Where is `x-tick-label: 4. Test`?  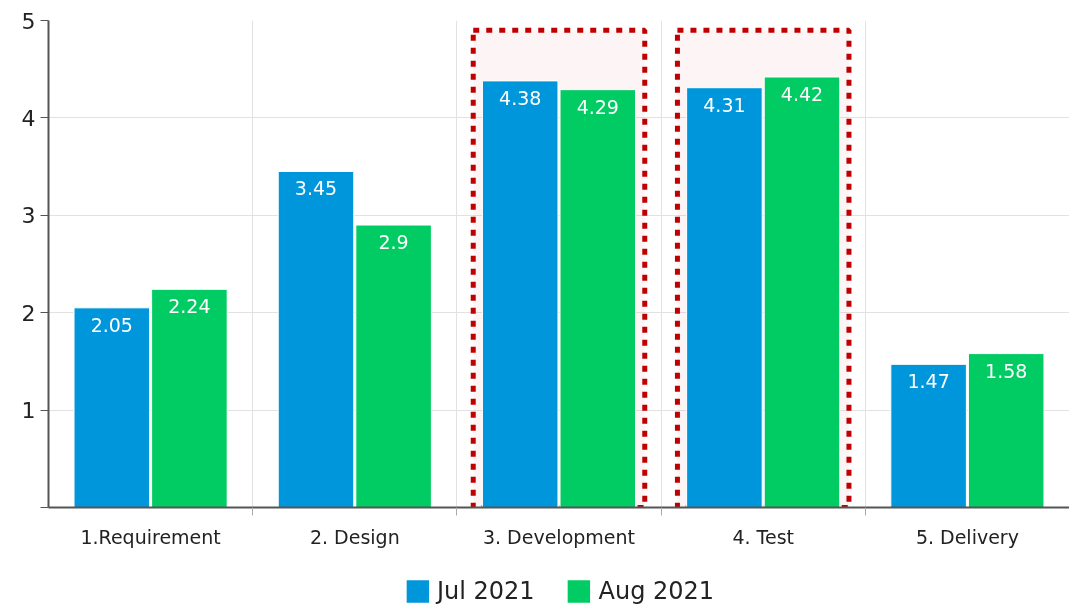 x-tick-label: 4. Test is located at coordinates (763, 536).